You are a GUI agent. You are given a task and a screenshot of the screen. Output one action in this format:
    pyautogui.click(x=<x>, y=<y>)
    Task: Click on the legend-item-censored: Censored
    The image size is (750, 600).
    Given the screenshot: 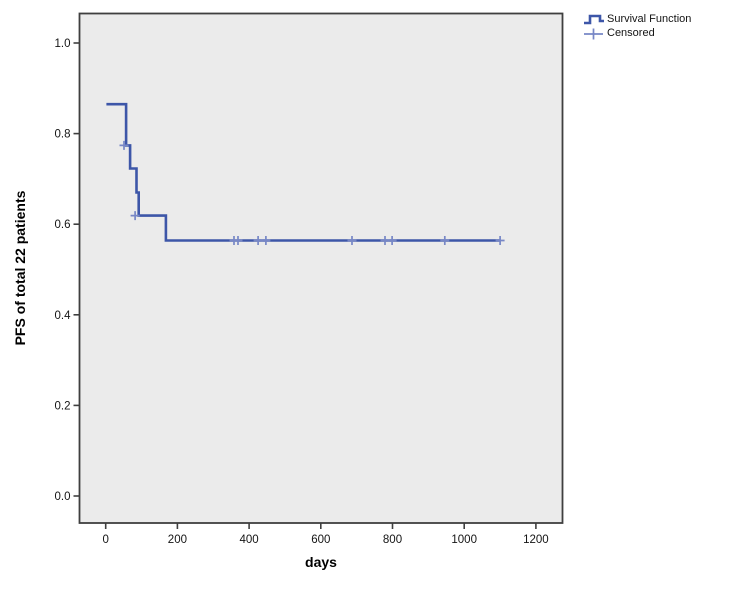 What is the action you would take?
    pyautogui.click(x=637, y=33)
    